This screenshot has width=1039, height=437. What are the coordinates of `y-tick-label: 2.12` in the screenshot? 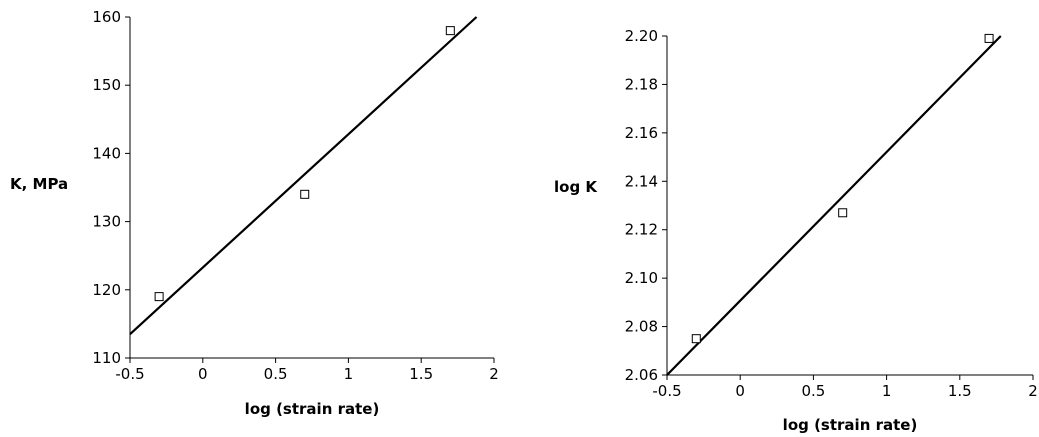 It's located at (641, 230).